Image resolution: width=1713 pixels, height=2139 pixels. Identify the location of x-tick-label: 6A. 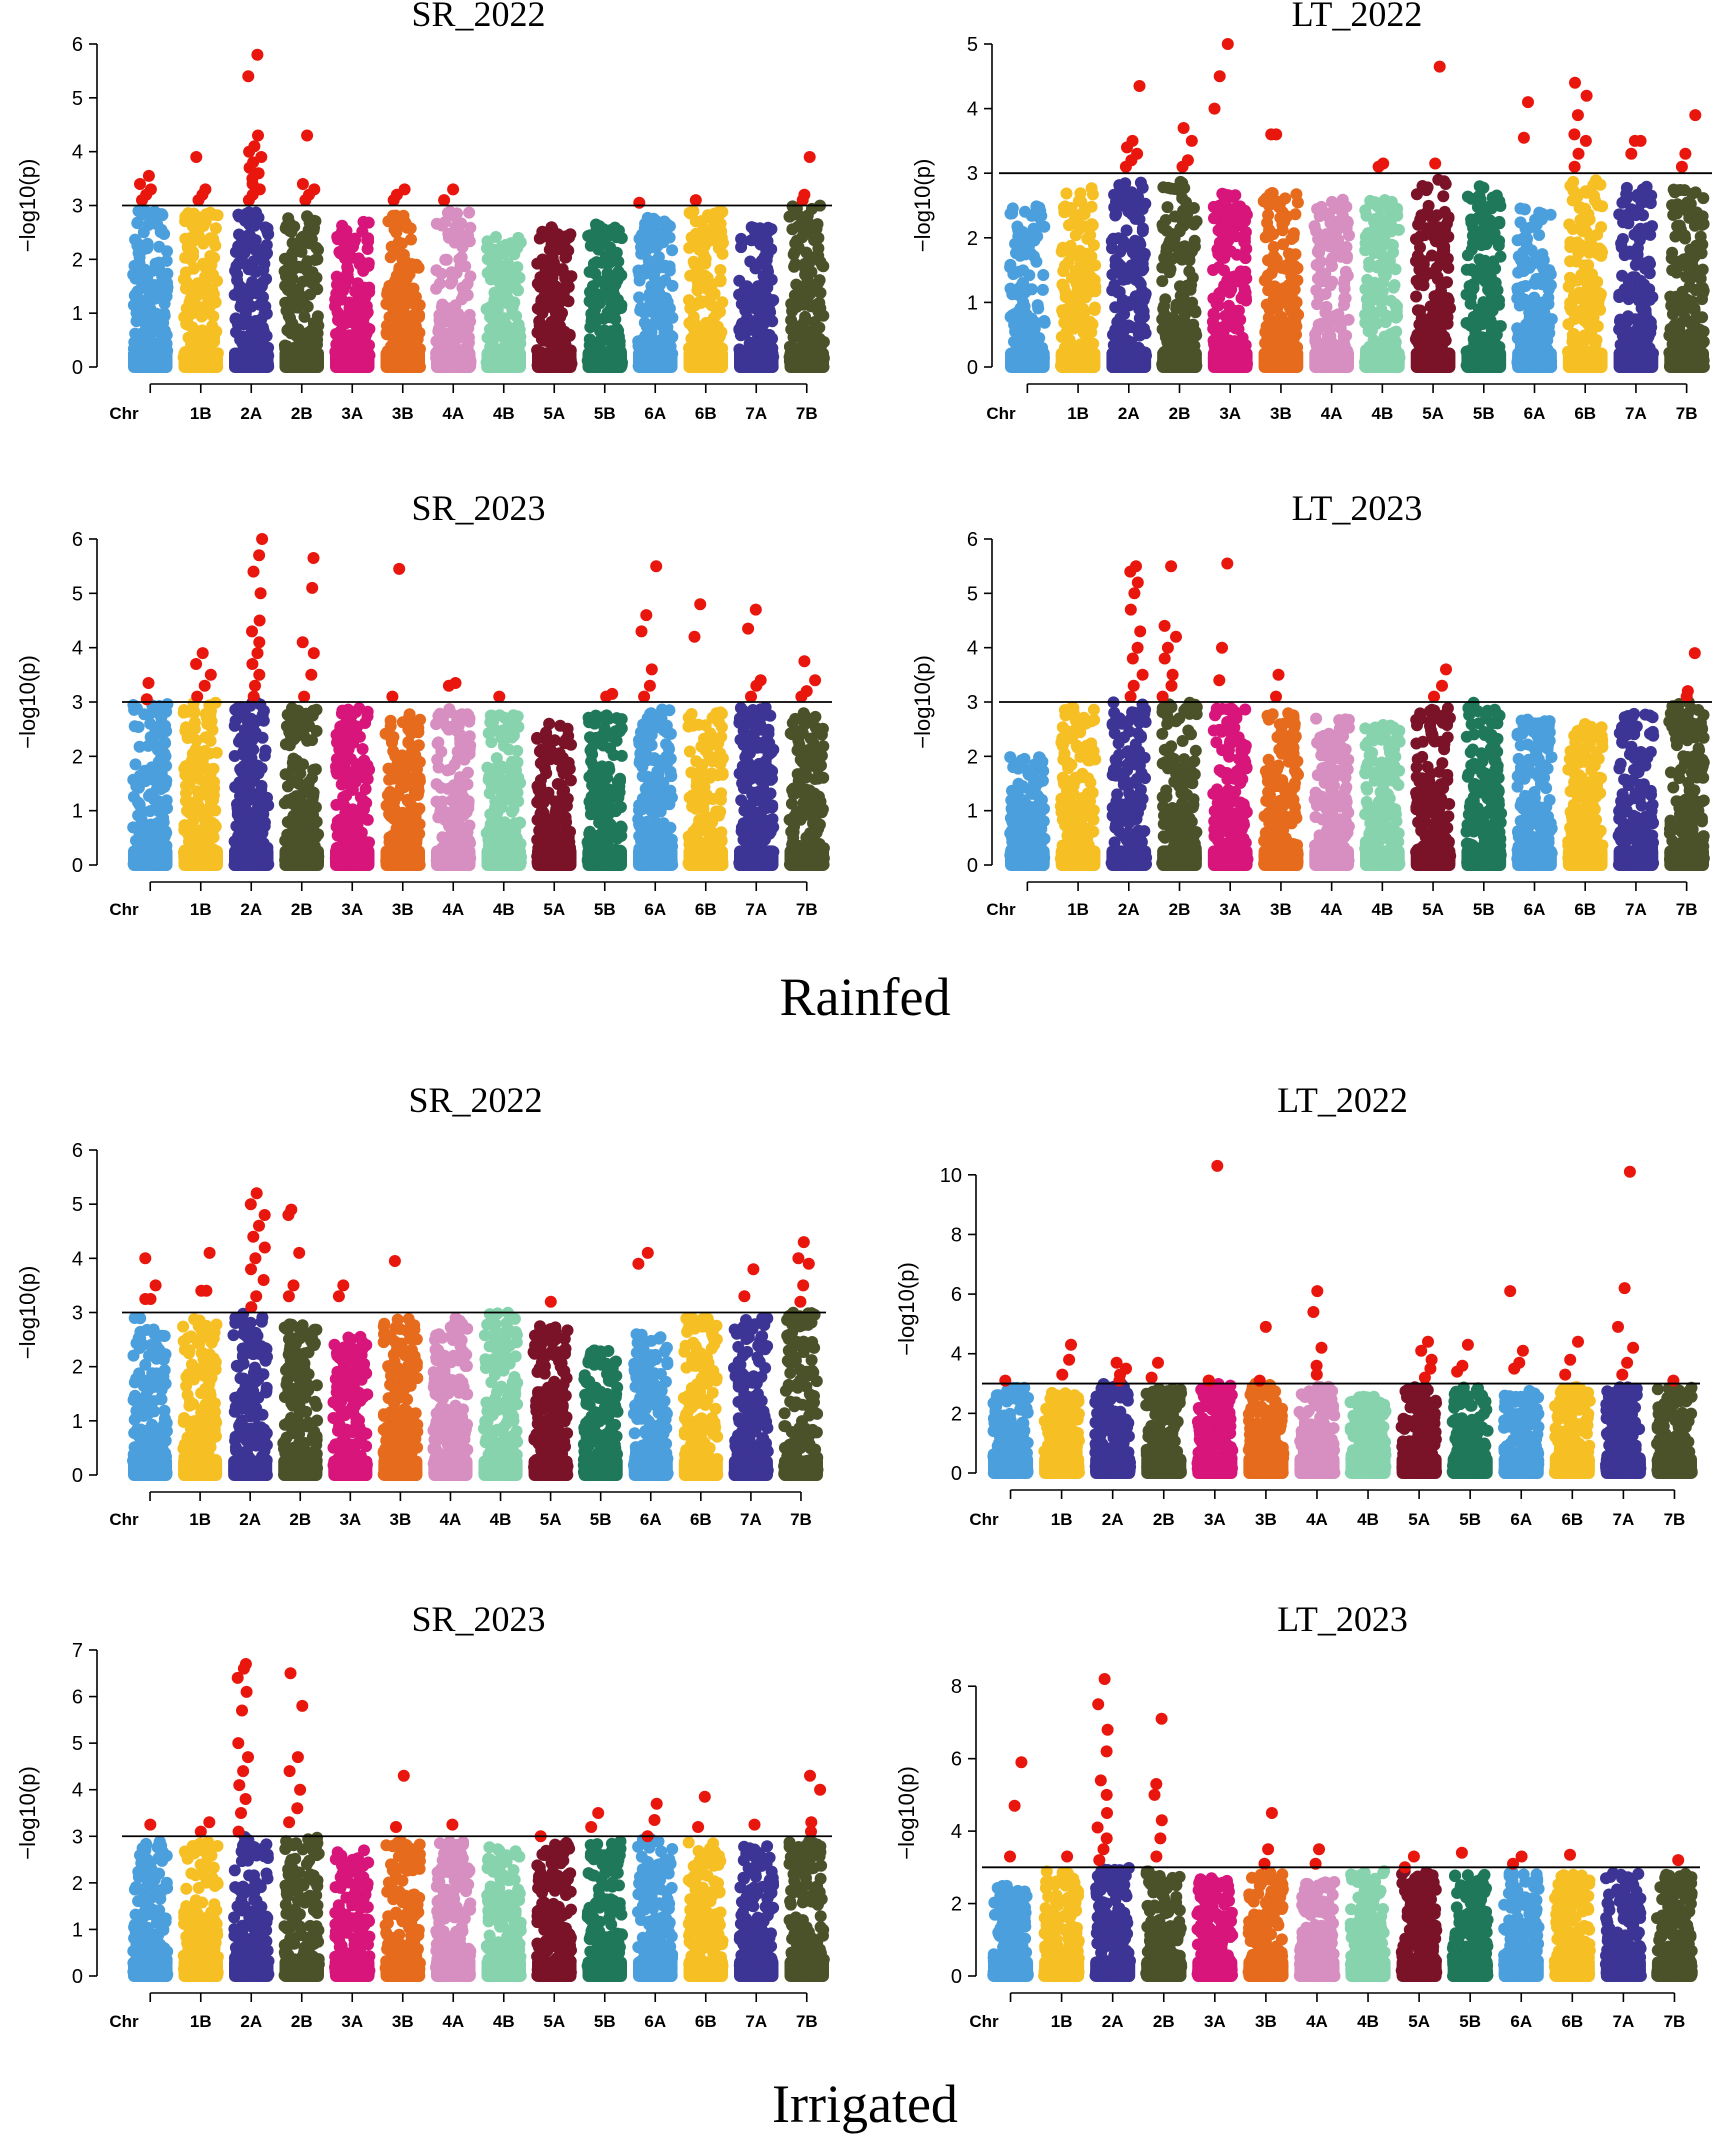
(655, 413).